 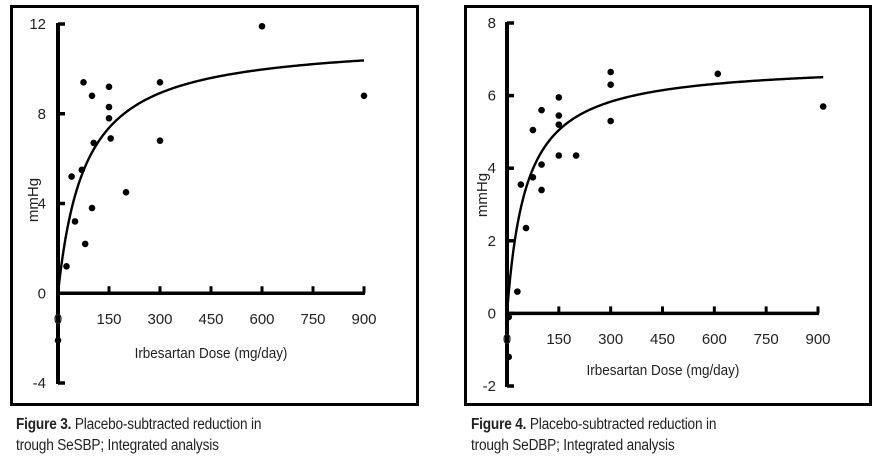 What do you see at coordinates (499, 424) in the screenshot?
I see `figure-4-label: Figure 4.` at bounding box center [499, 424].